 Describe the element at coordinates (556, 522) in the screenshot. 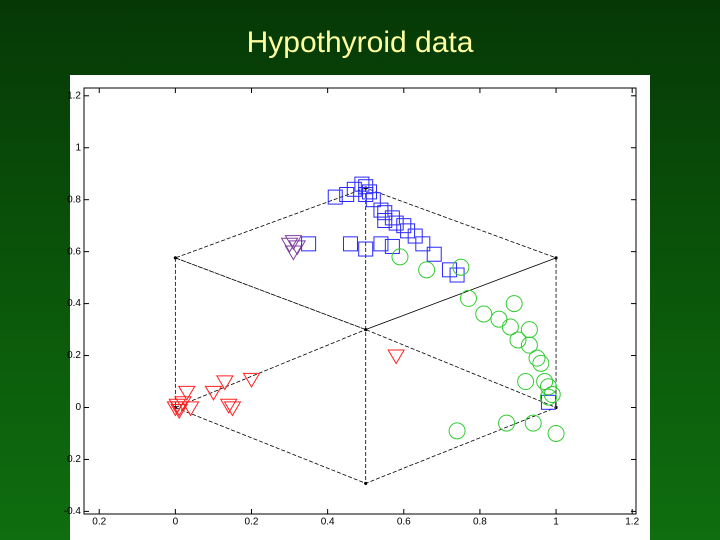

I see `x-tick-label: 1` at that location.